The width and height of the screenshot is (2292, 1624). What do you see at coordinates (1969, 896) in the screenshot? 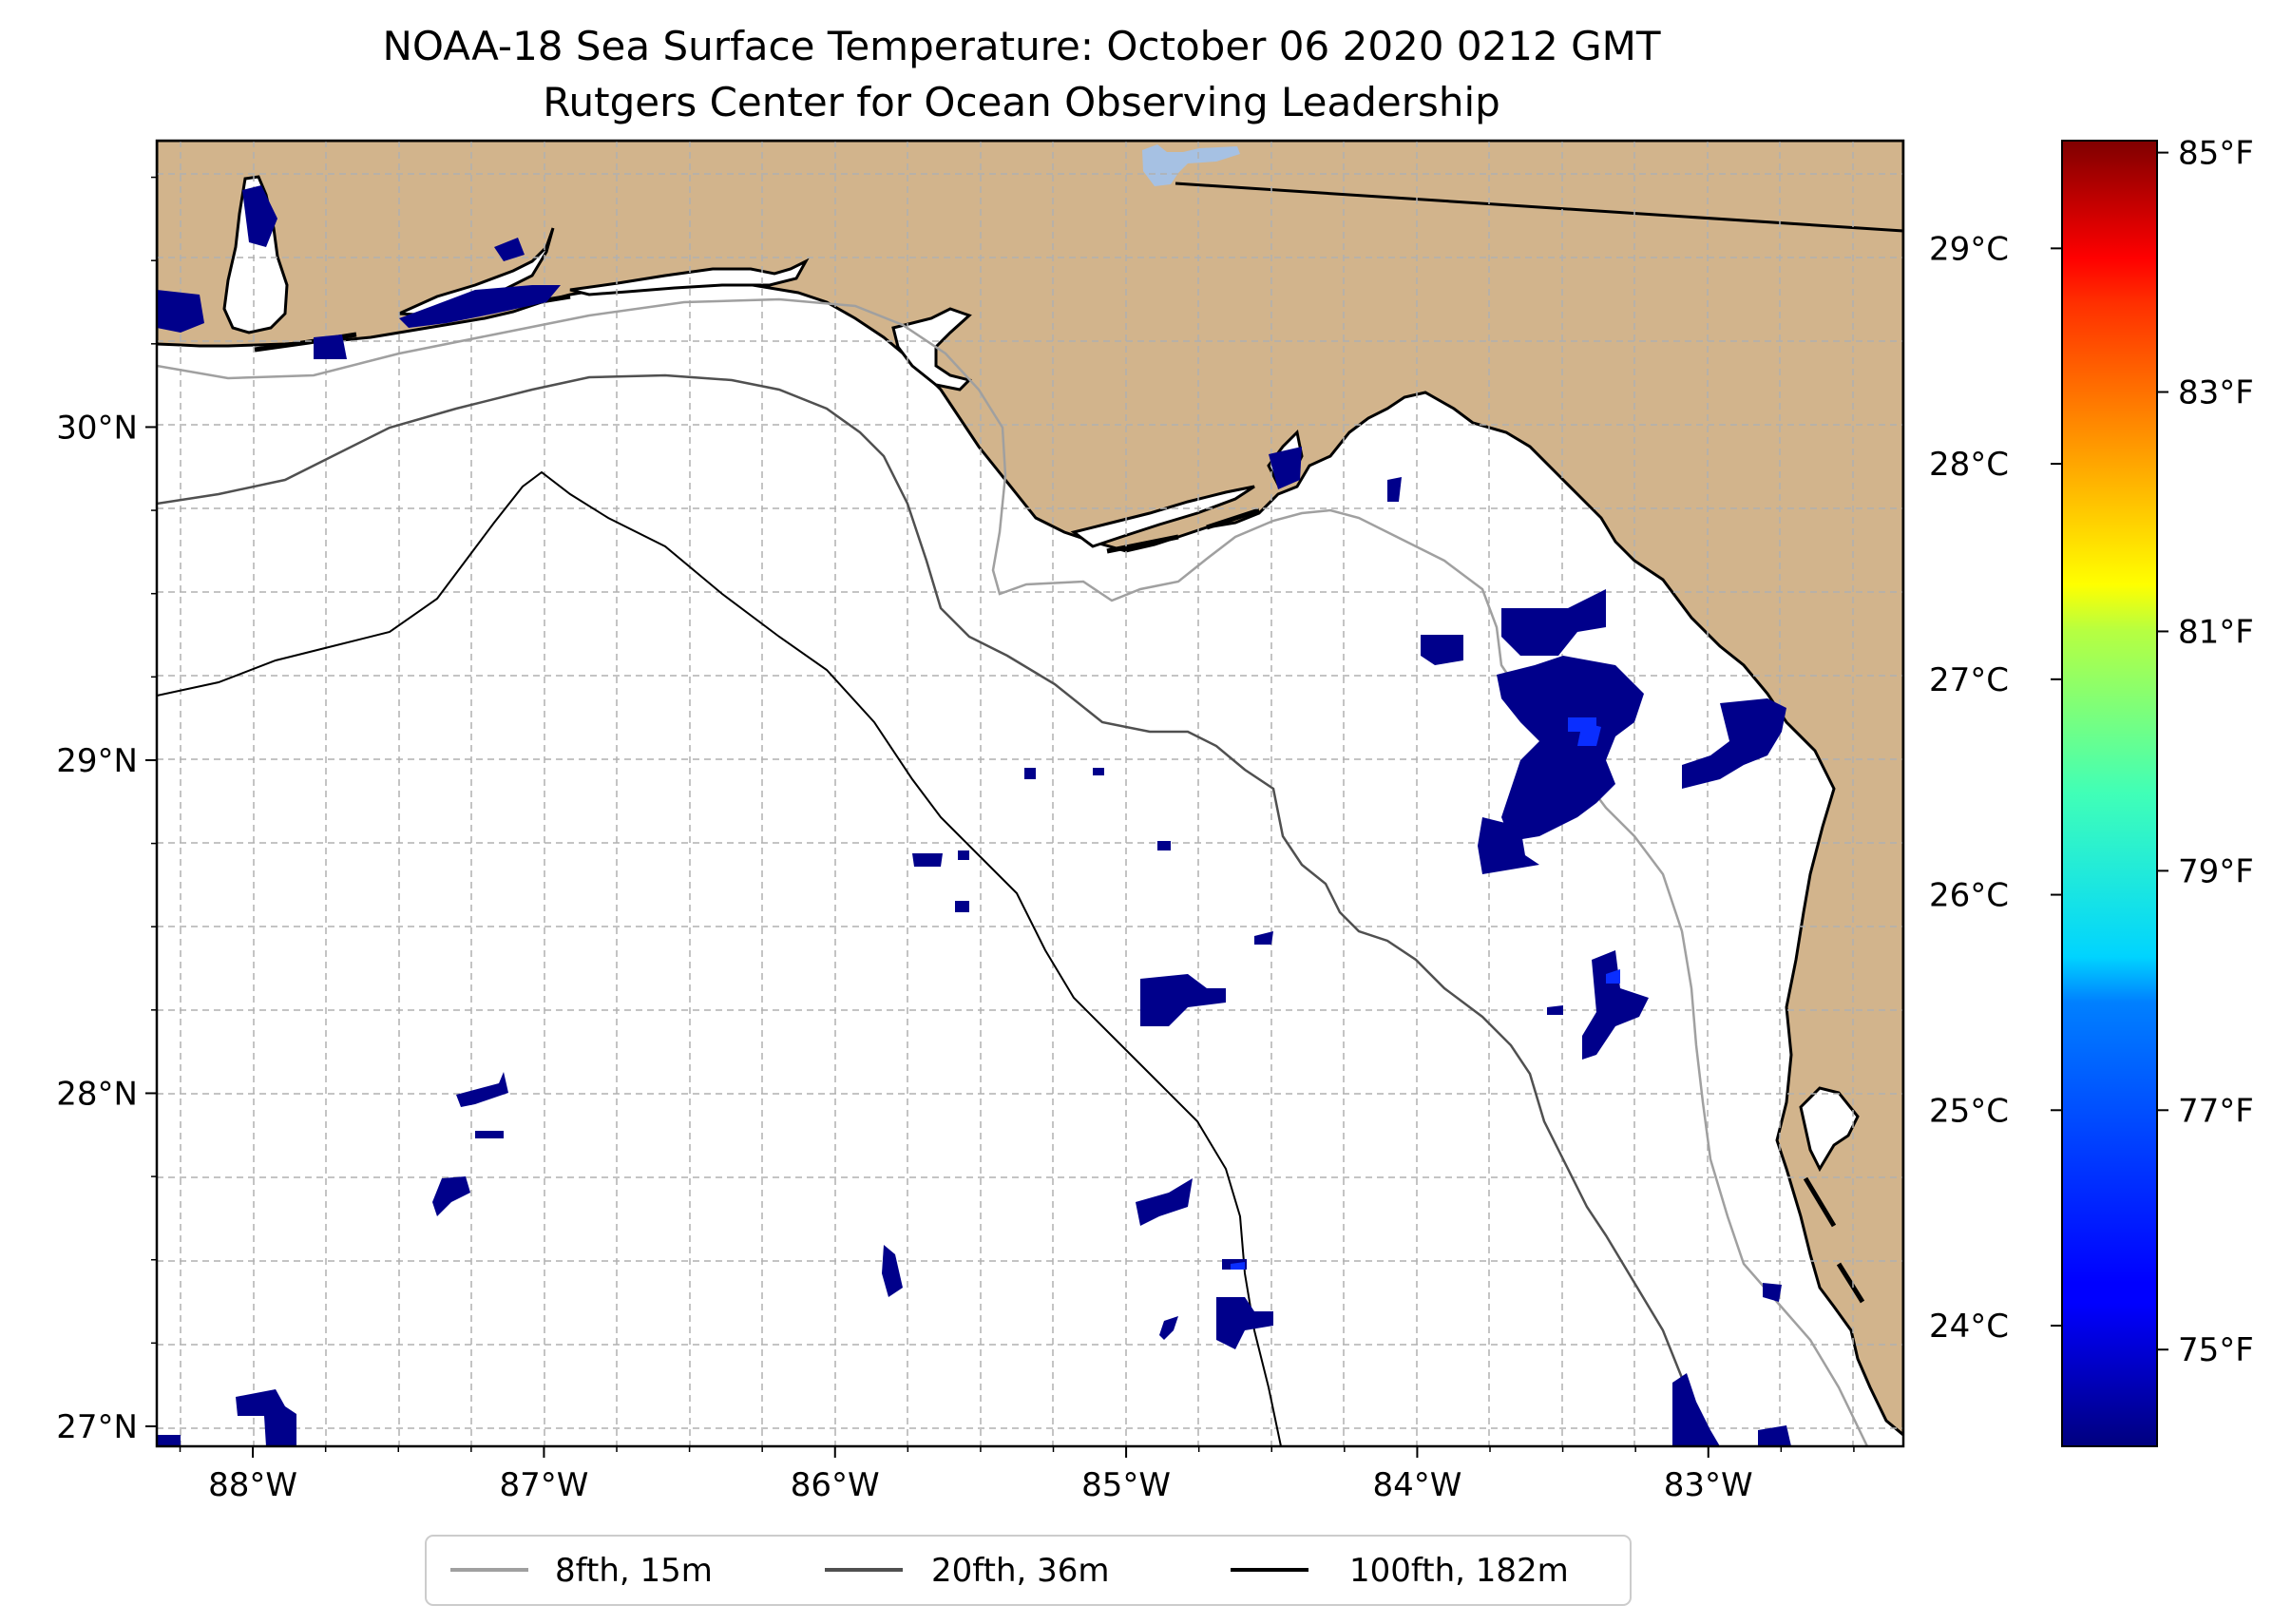
I see `colorbar-celsius-label: 26°C` at bounding box center [1969, 896].